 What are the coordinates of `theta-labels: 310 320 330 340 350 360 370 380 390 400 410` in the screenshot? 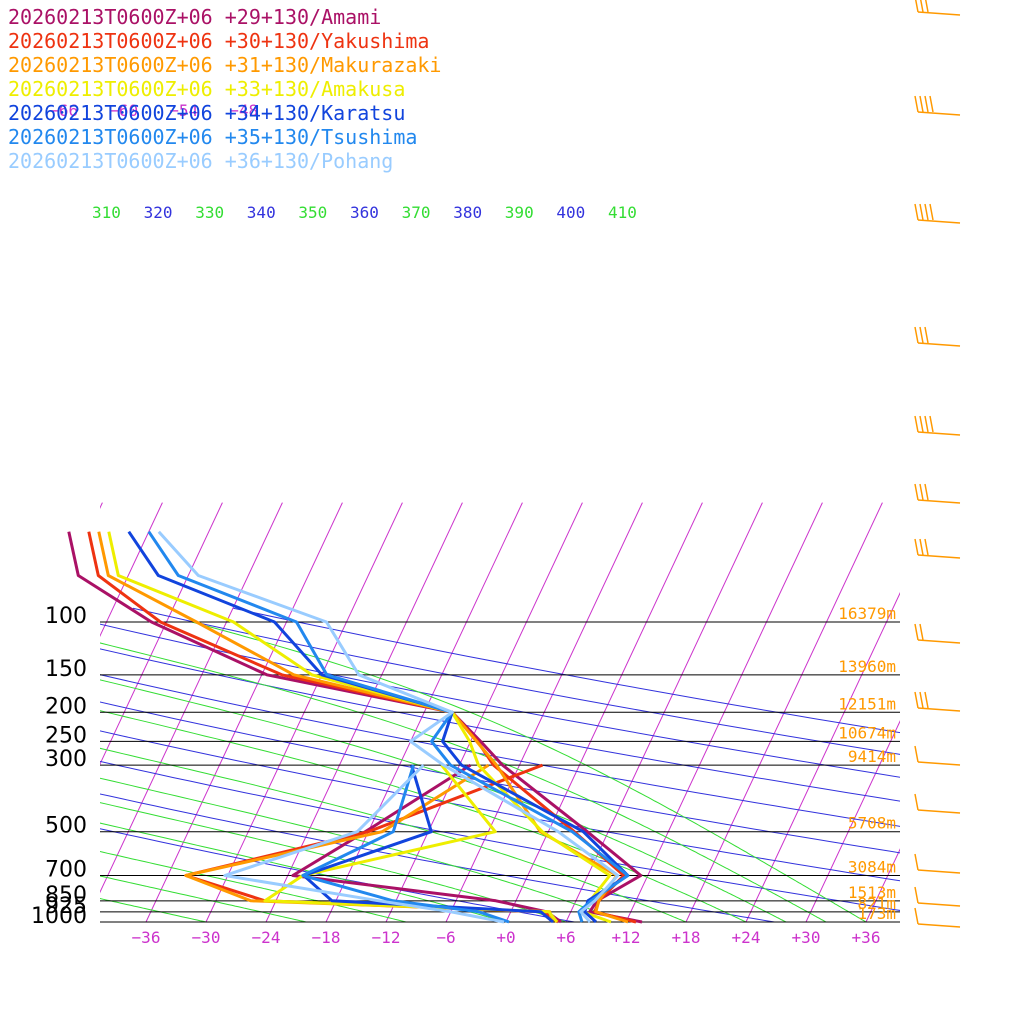 It's located at (364, 212).